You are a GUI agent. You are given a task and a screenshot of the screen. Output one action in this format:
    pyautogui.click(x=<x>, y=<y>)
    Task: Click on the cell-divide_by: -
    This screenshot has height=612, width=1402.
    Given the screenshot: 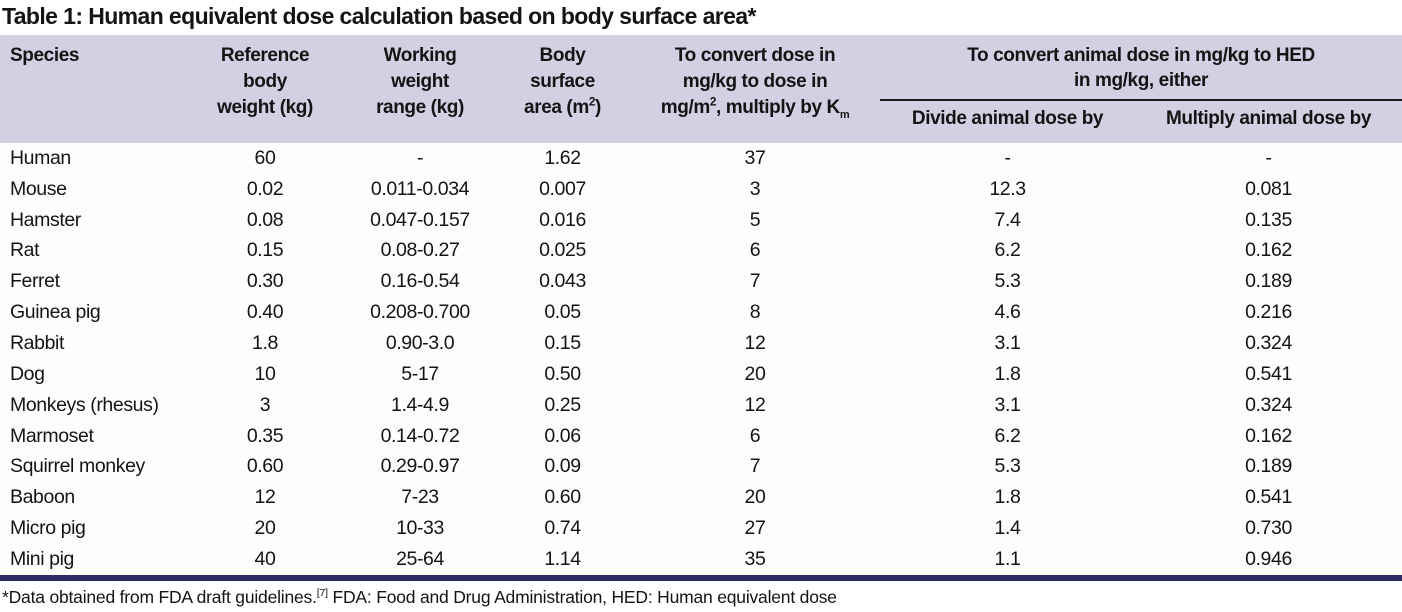 What is the action you would take?
    pyautogui.click(x=1007, y=157)
    